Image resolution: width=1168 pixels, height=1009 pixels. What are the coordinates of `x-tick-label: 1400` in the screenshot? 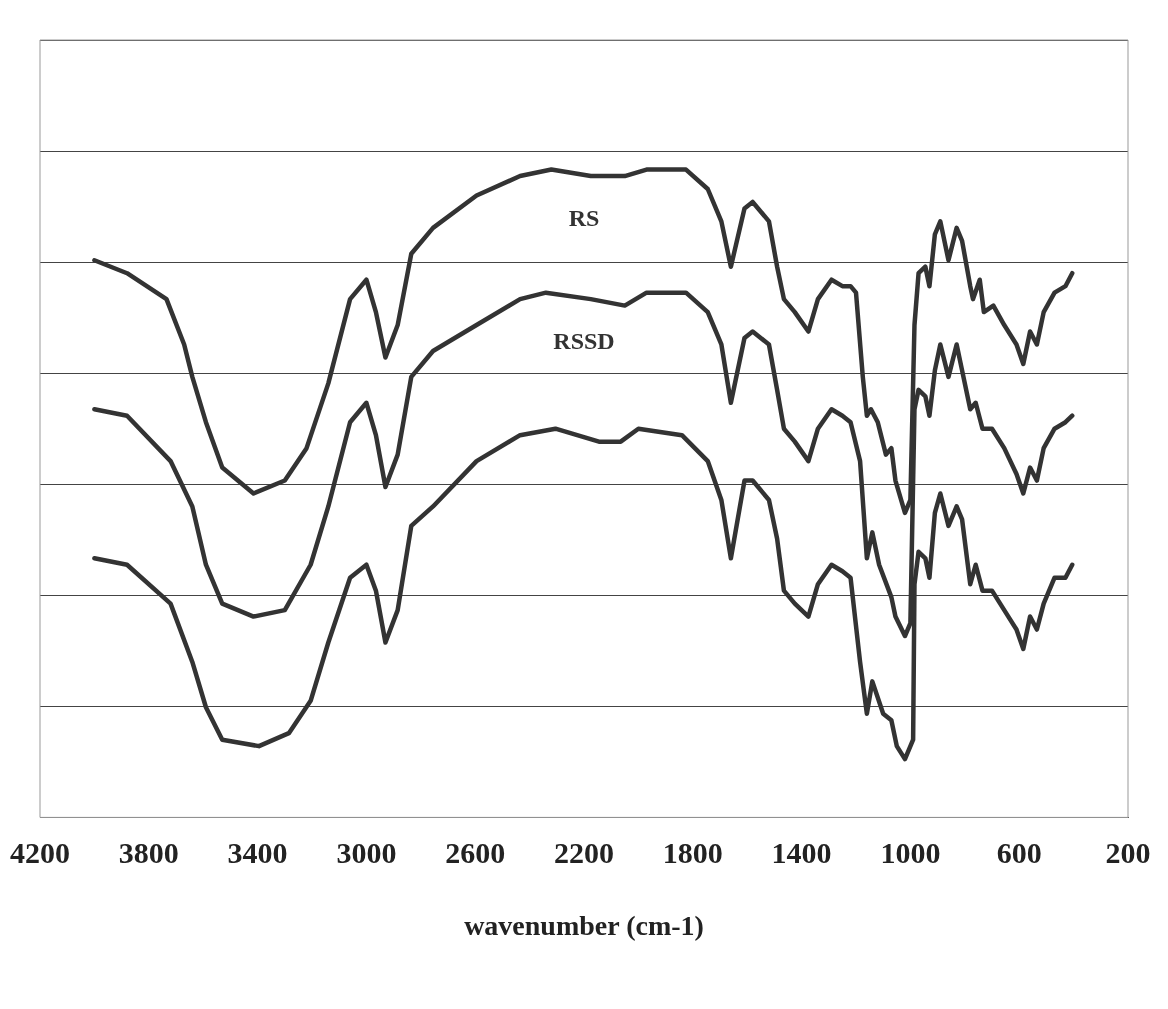 It's located at (801, 853).